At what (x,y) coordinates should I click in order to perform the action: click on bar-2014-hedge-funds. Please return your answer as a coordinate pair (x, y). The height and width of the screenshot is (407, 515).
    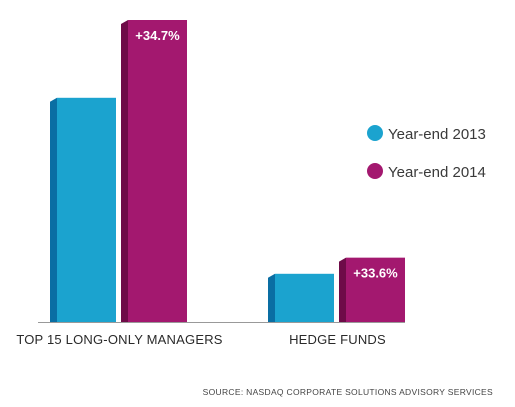
    Looking at the image, I should click on (372, 289).